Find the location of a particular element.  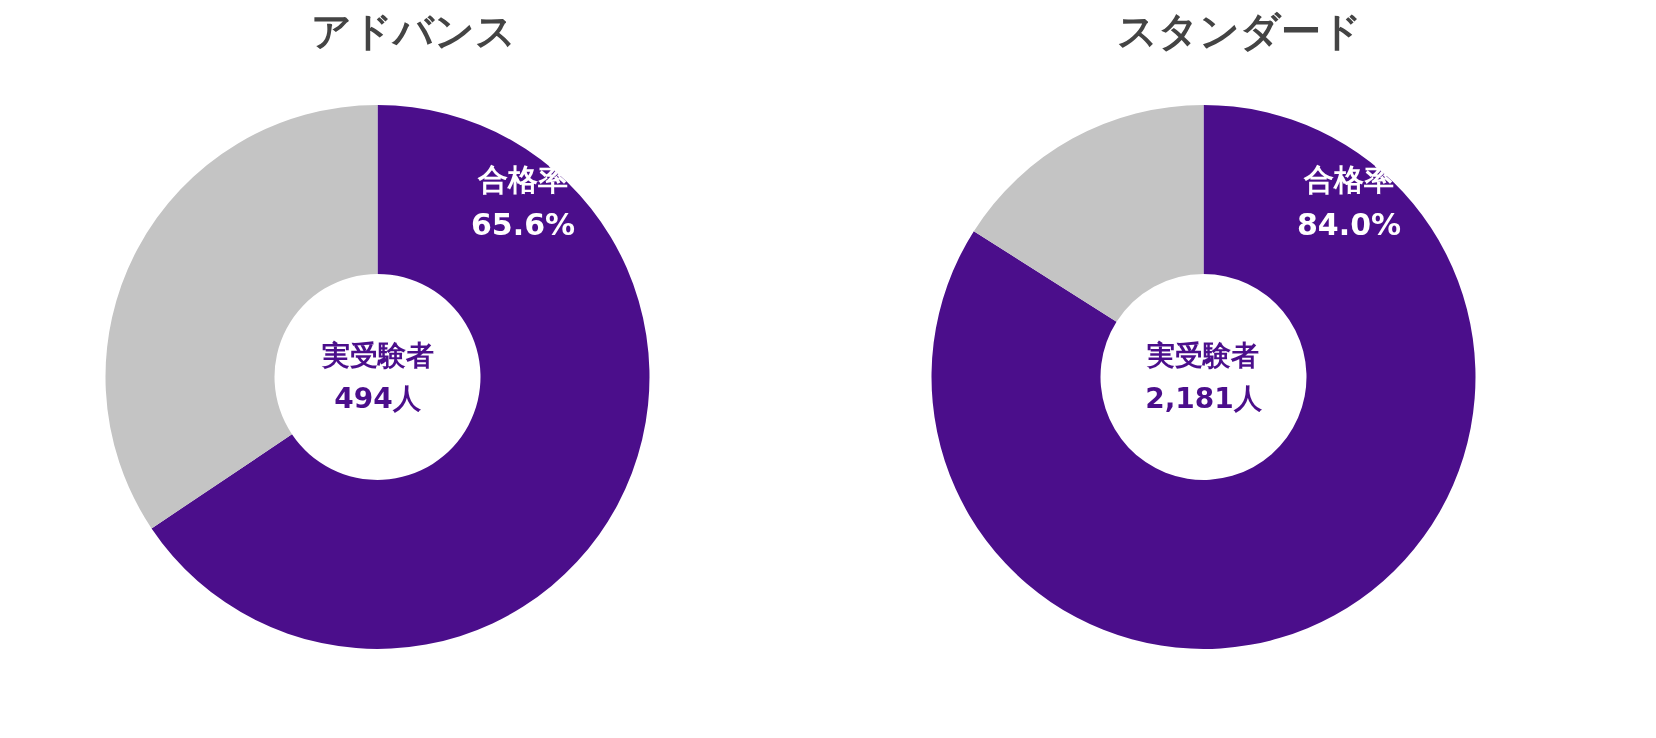

chart-title: スタンダード is located at coordinates (1239, 30).